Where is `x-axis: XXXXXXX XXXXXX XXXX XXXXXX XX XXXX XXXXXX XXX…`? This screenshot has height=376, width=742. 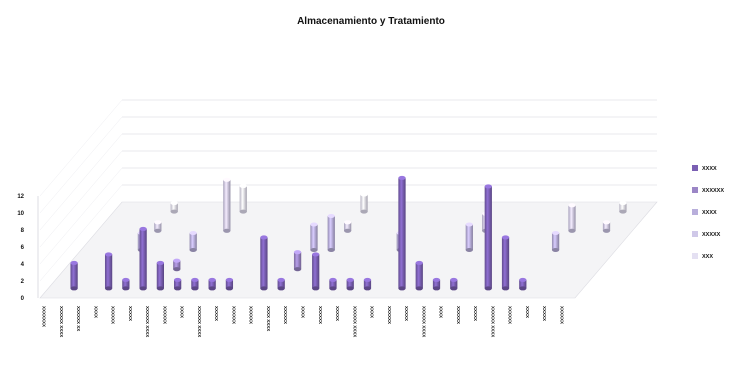
x-axis: XXXXXXX XXXXXX XXXX XXXXXX XX XXXX XXXXXX XXX… is located at coordinates (303, 321).